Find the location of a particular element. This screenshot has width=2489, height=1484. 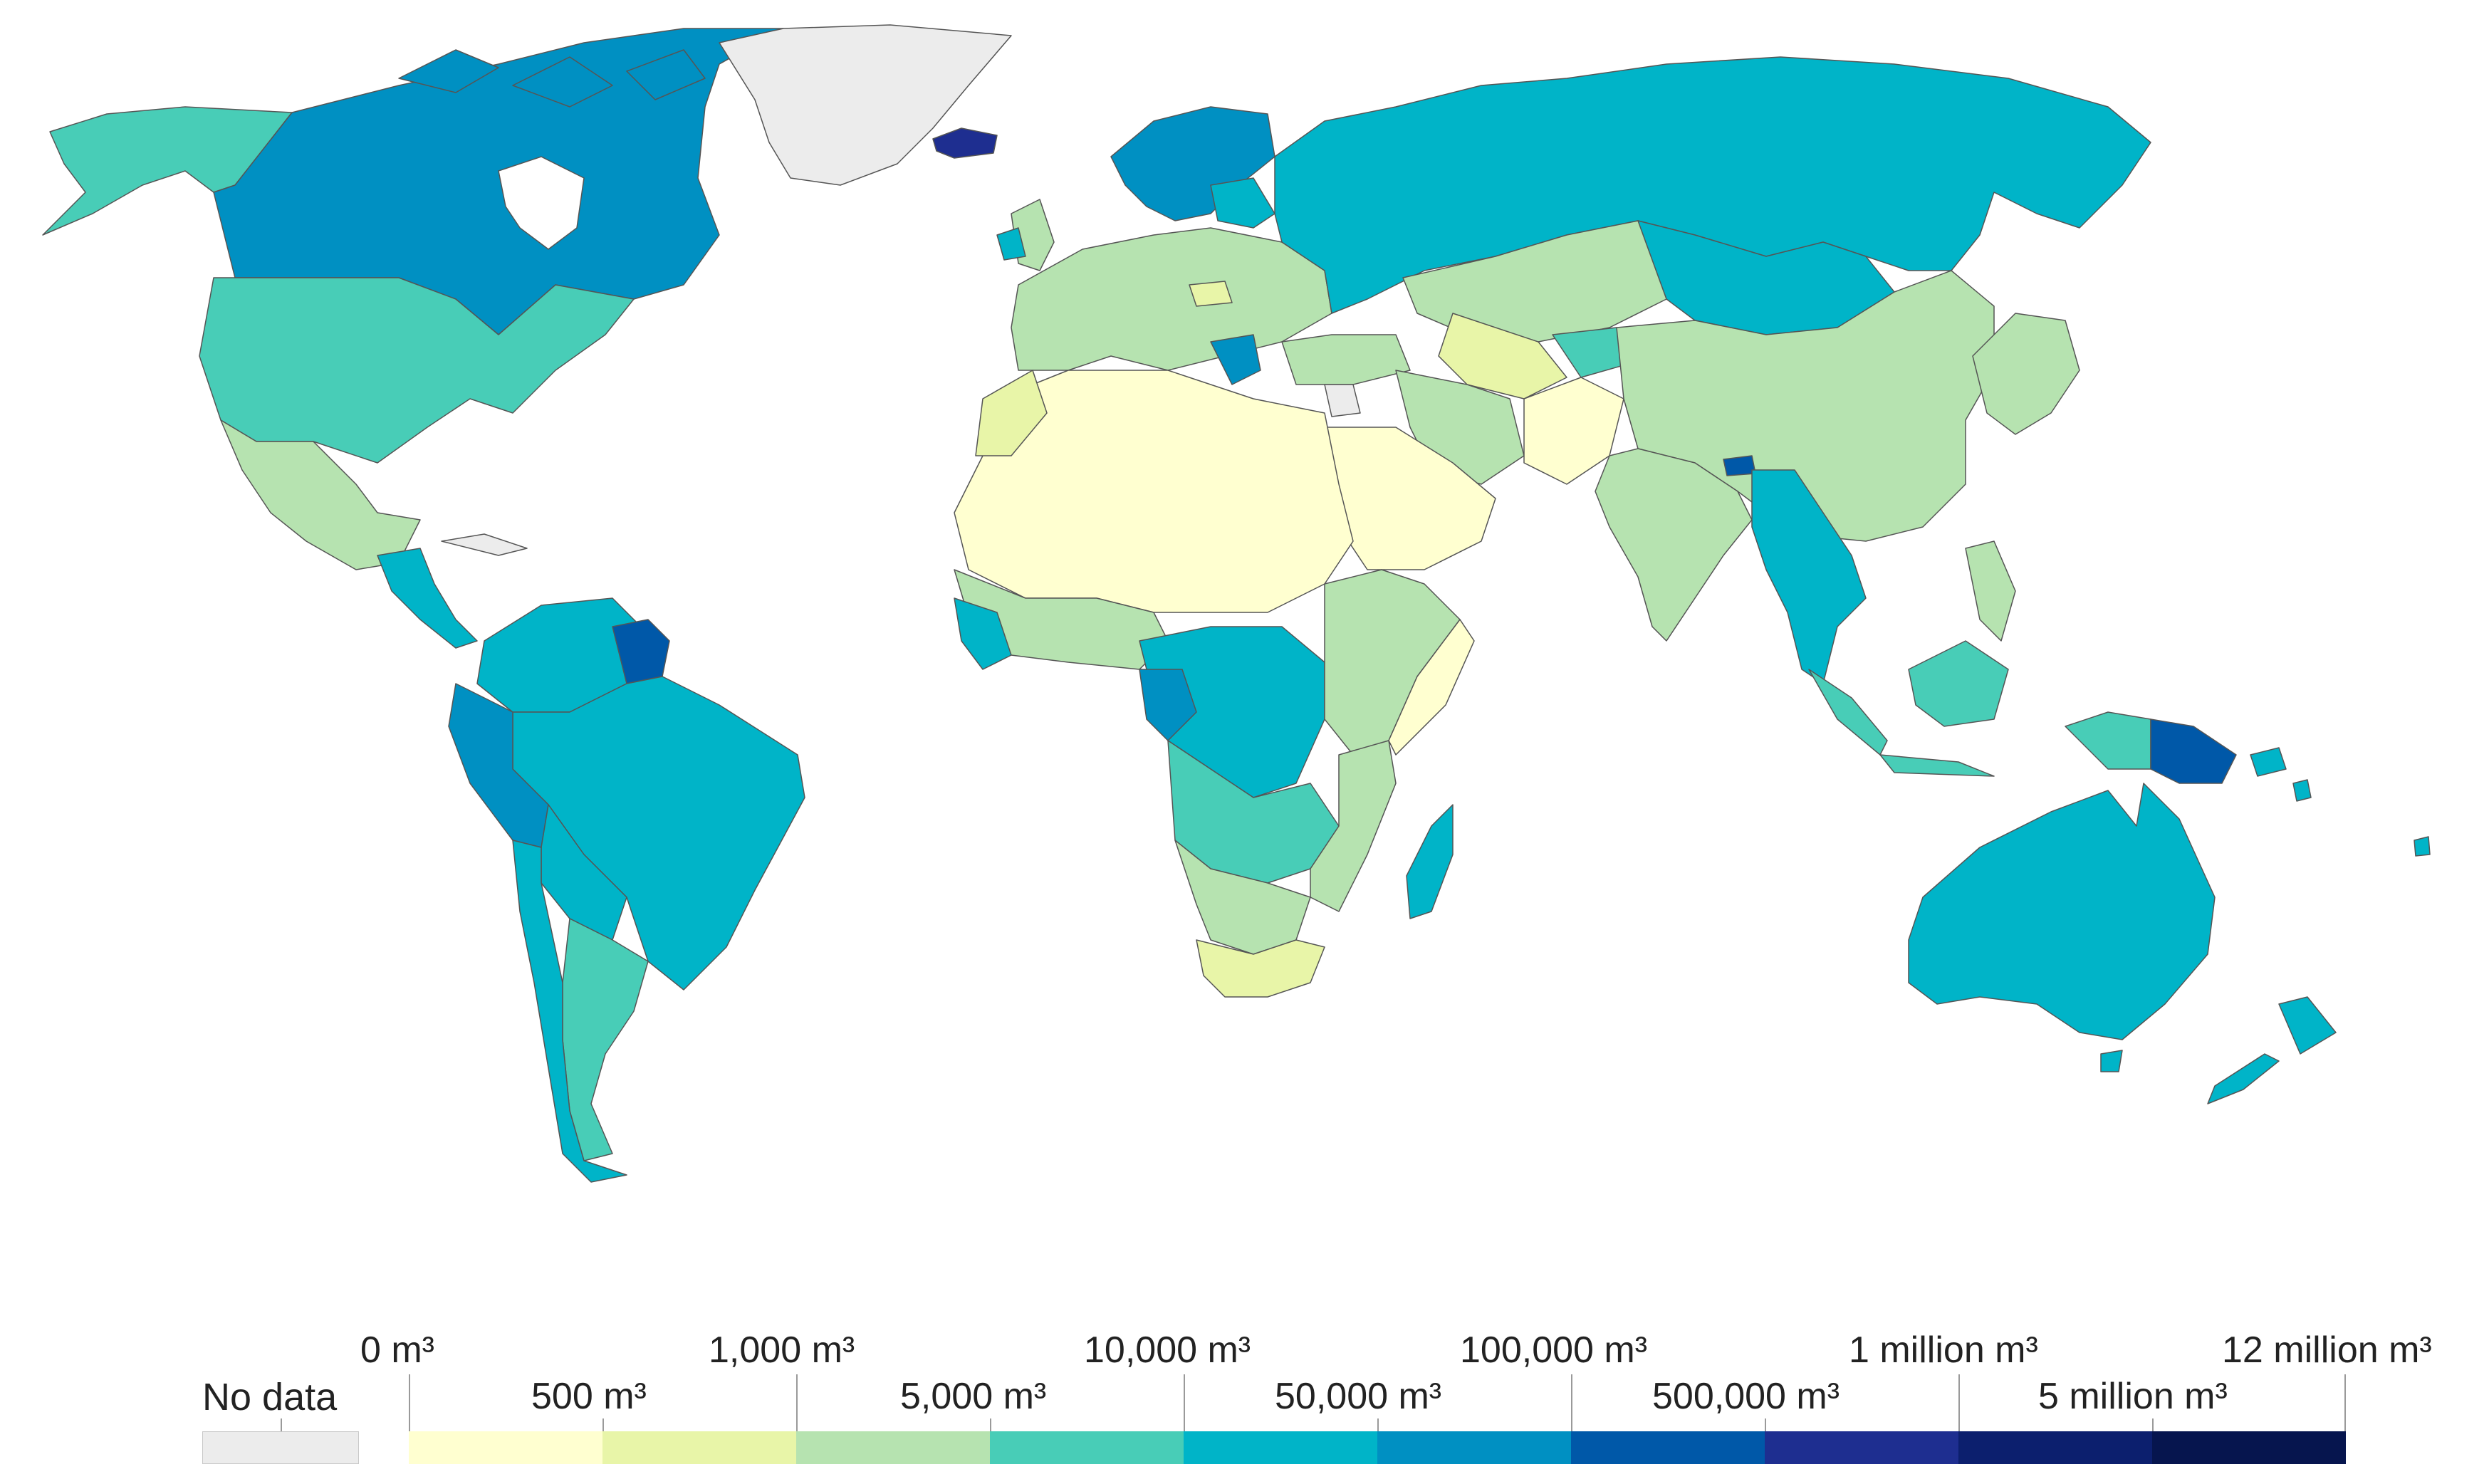

australia-region is located at coordinates (2062, 911).